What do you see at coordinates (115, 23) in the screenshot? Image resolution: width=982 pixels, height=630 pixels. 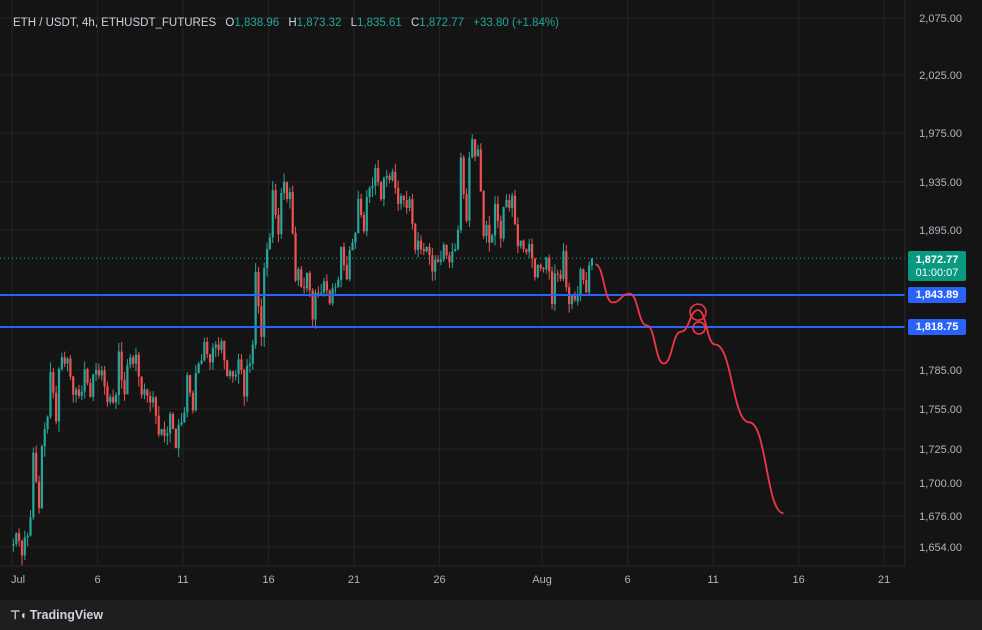 I see `symbol-label: ETH / USDT, 4h, ETHUSDT_FUTURES` at bounding box center [115, 23].